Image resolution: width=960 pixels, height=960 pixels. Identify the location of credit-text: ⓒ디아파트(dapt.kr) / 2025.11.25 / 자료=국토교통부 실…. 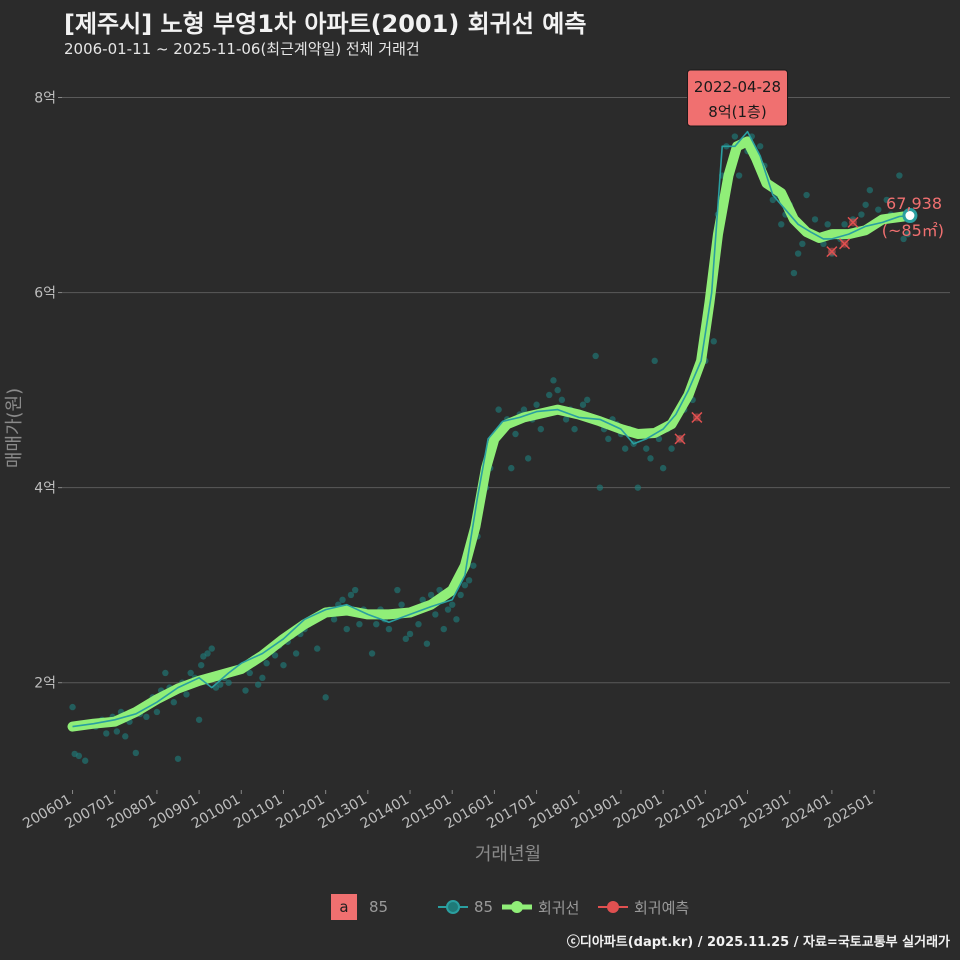
(758, 942).